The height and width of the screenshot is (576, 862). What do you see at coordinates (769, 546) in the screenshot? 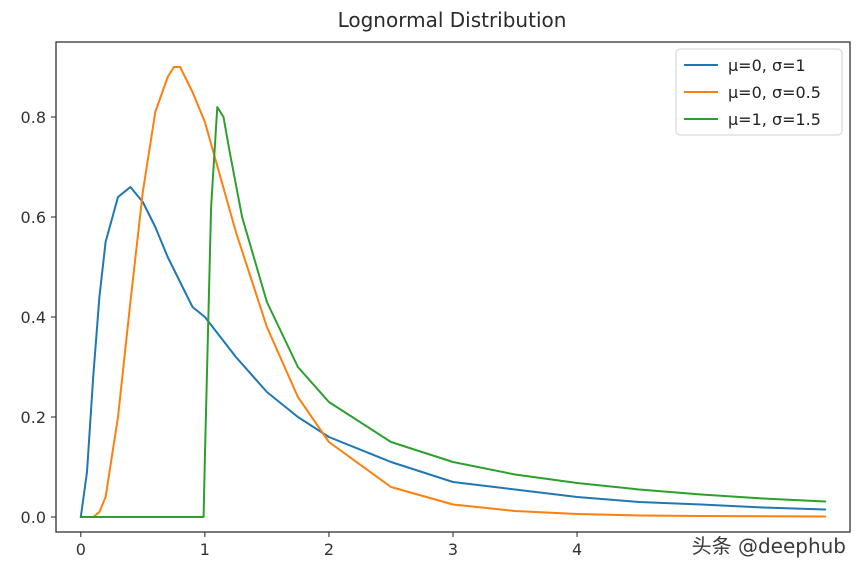
I see `watermark-text: 头条 @deephub` at bounding box center [769, 546].